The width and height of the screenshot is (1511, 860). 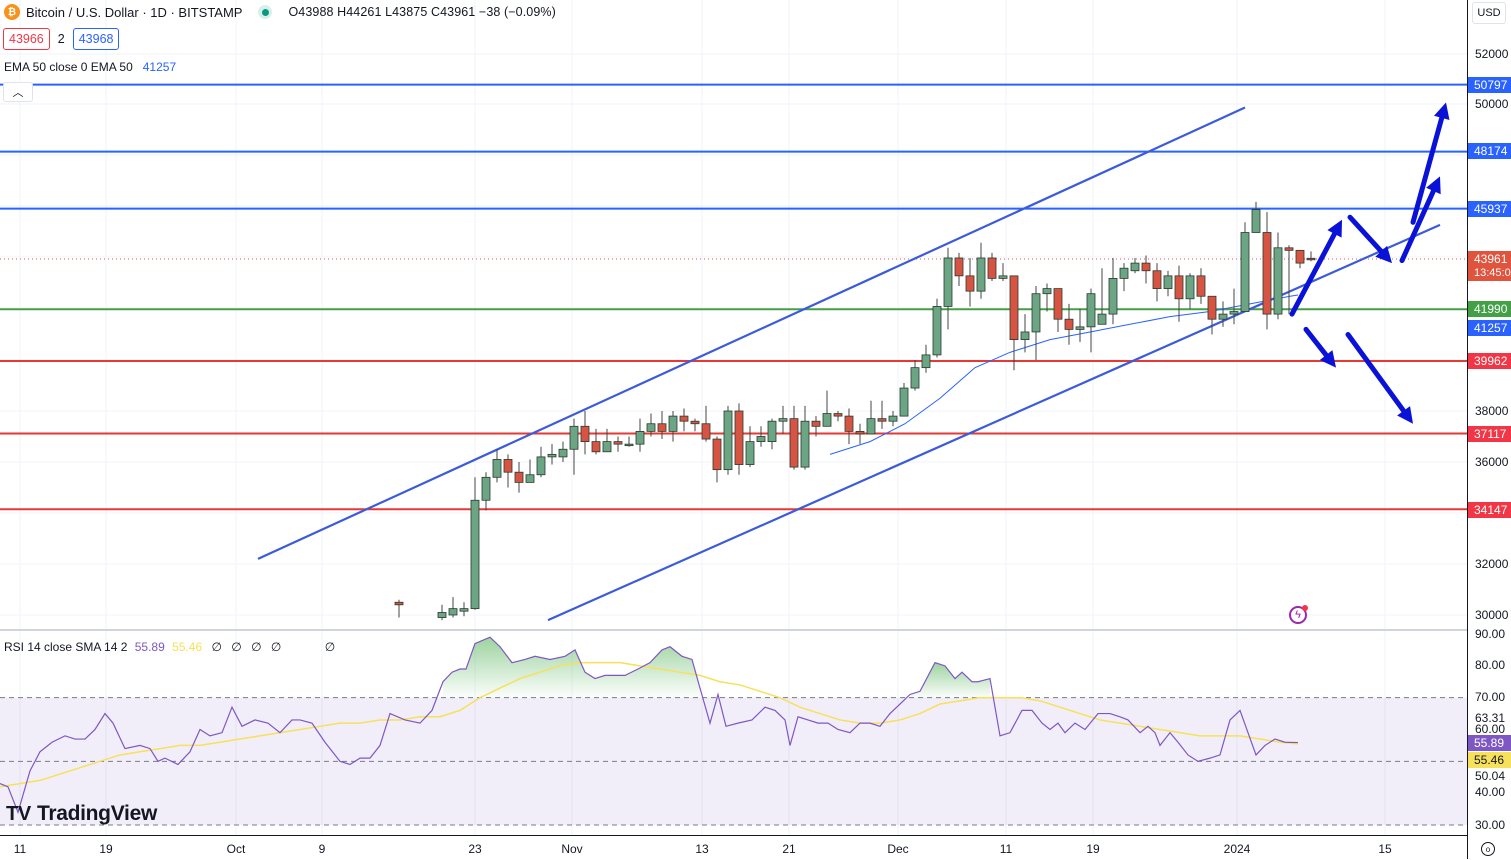 What do you see at coordinates (134, 12) in the screenshot?
I see `symbol-title: Bitcoin / U.S. Dollar · 1D · BITSTAMP` at bounding box center [134, 12].